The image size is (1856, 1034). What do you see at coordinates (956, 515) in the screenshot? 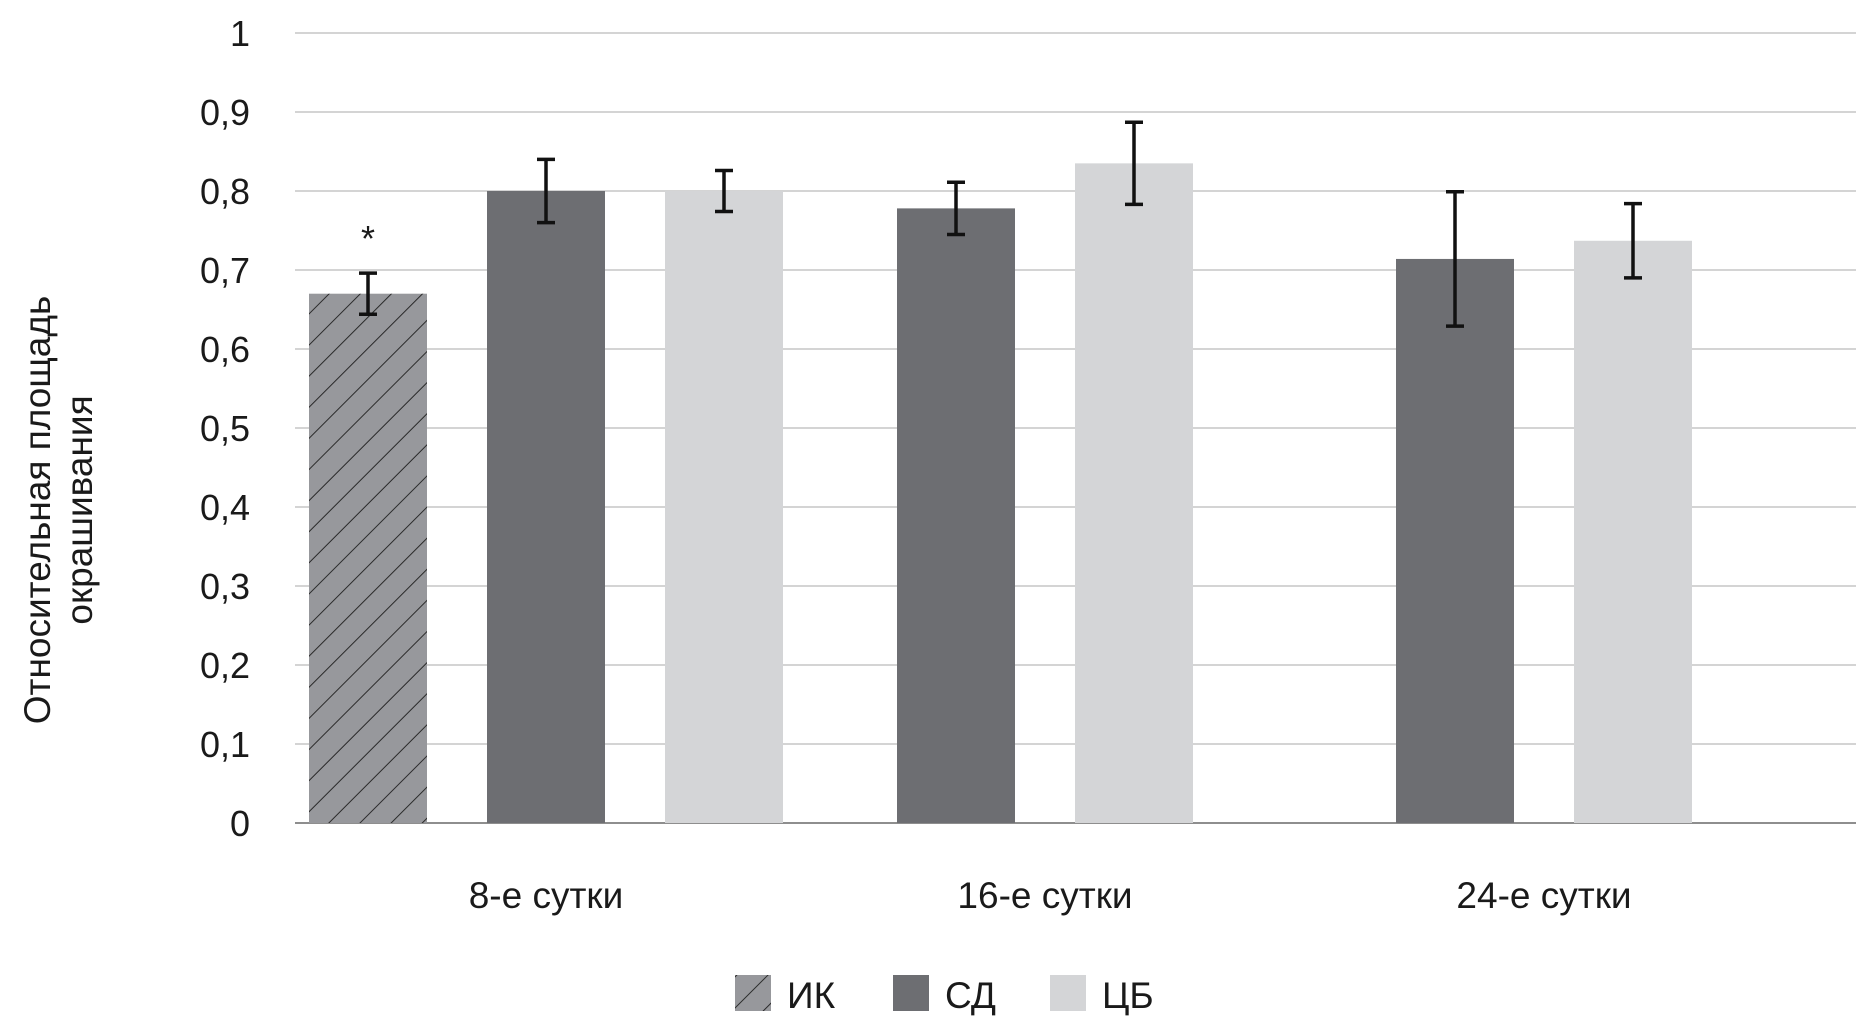
I see `bar-СД-16-е сутки` at bounding box center [956, 515].